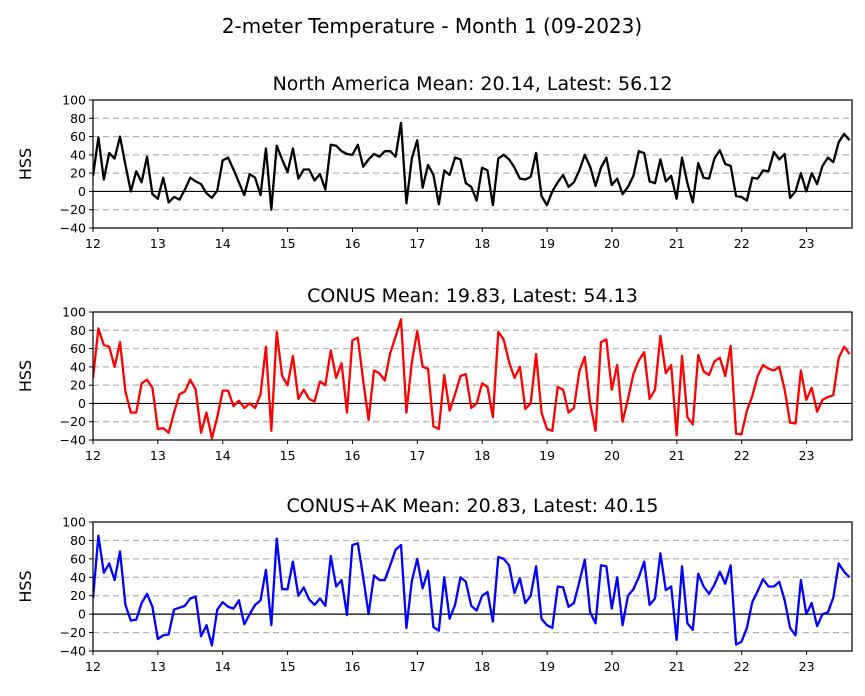 Image resolution: width=865 pixels, height=696 pixels. Describe the element at coordinates (432, 26) in the screenshot. I see `figure-suptitle: 2-meter Temperature - Month 1 (09-2023)` at that location.